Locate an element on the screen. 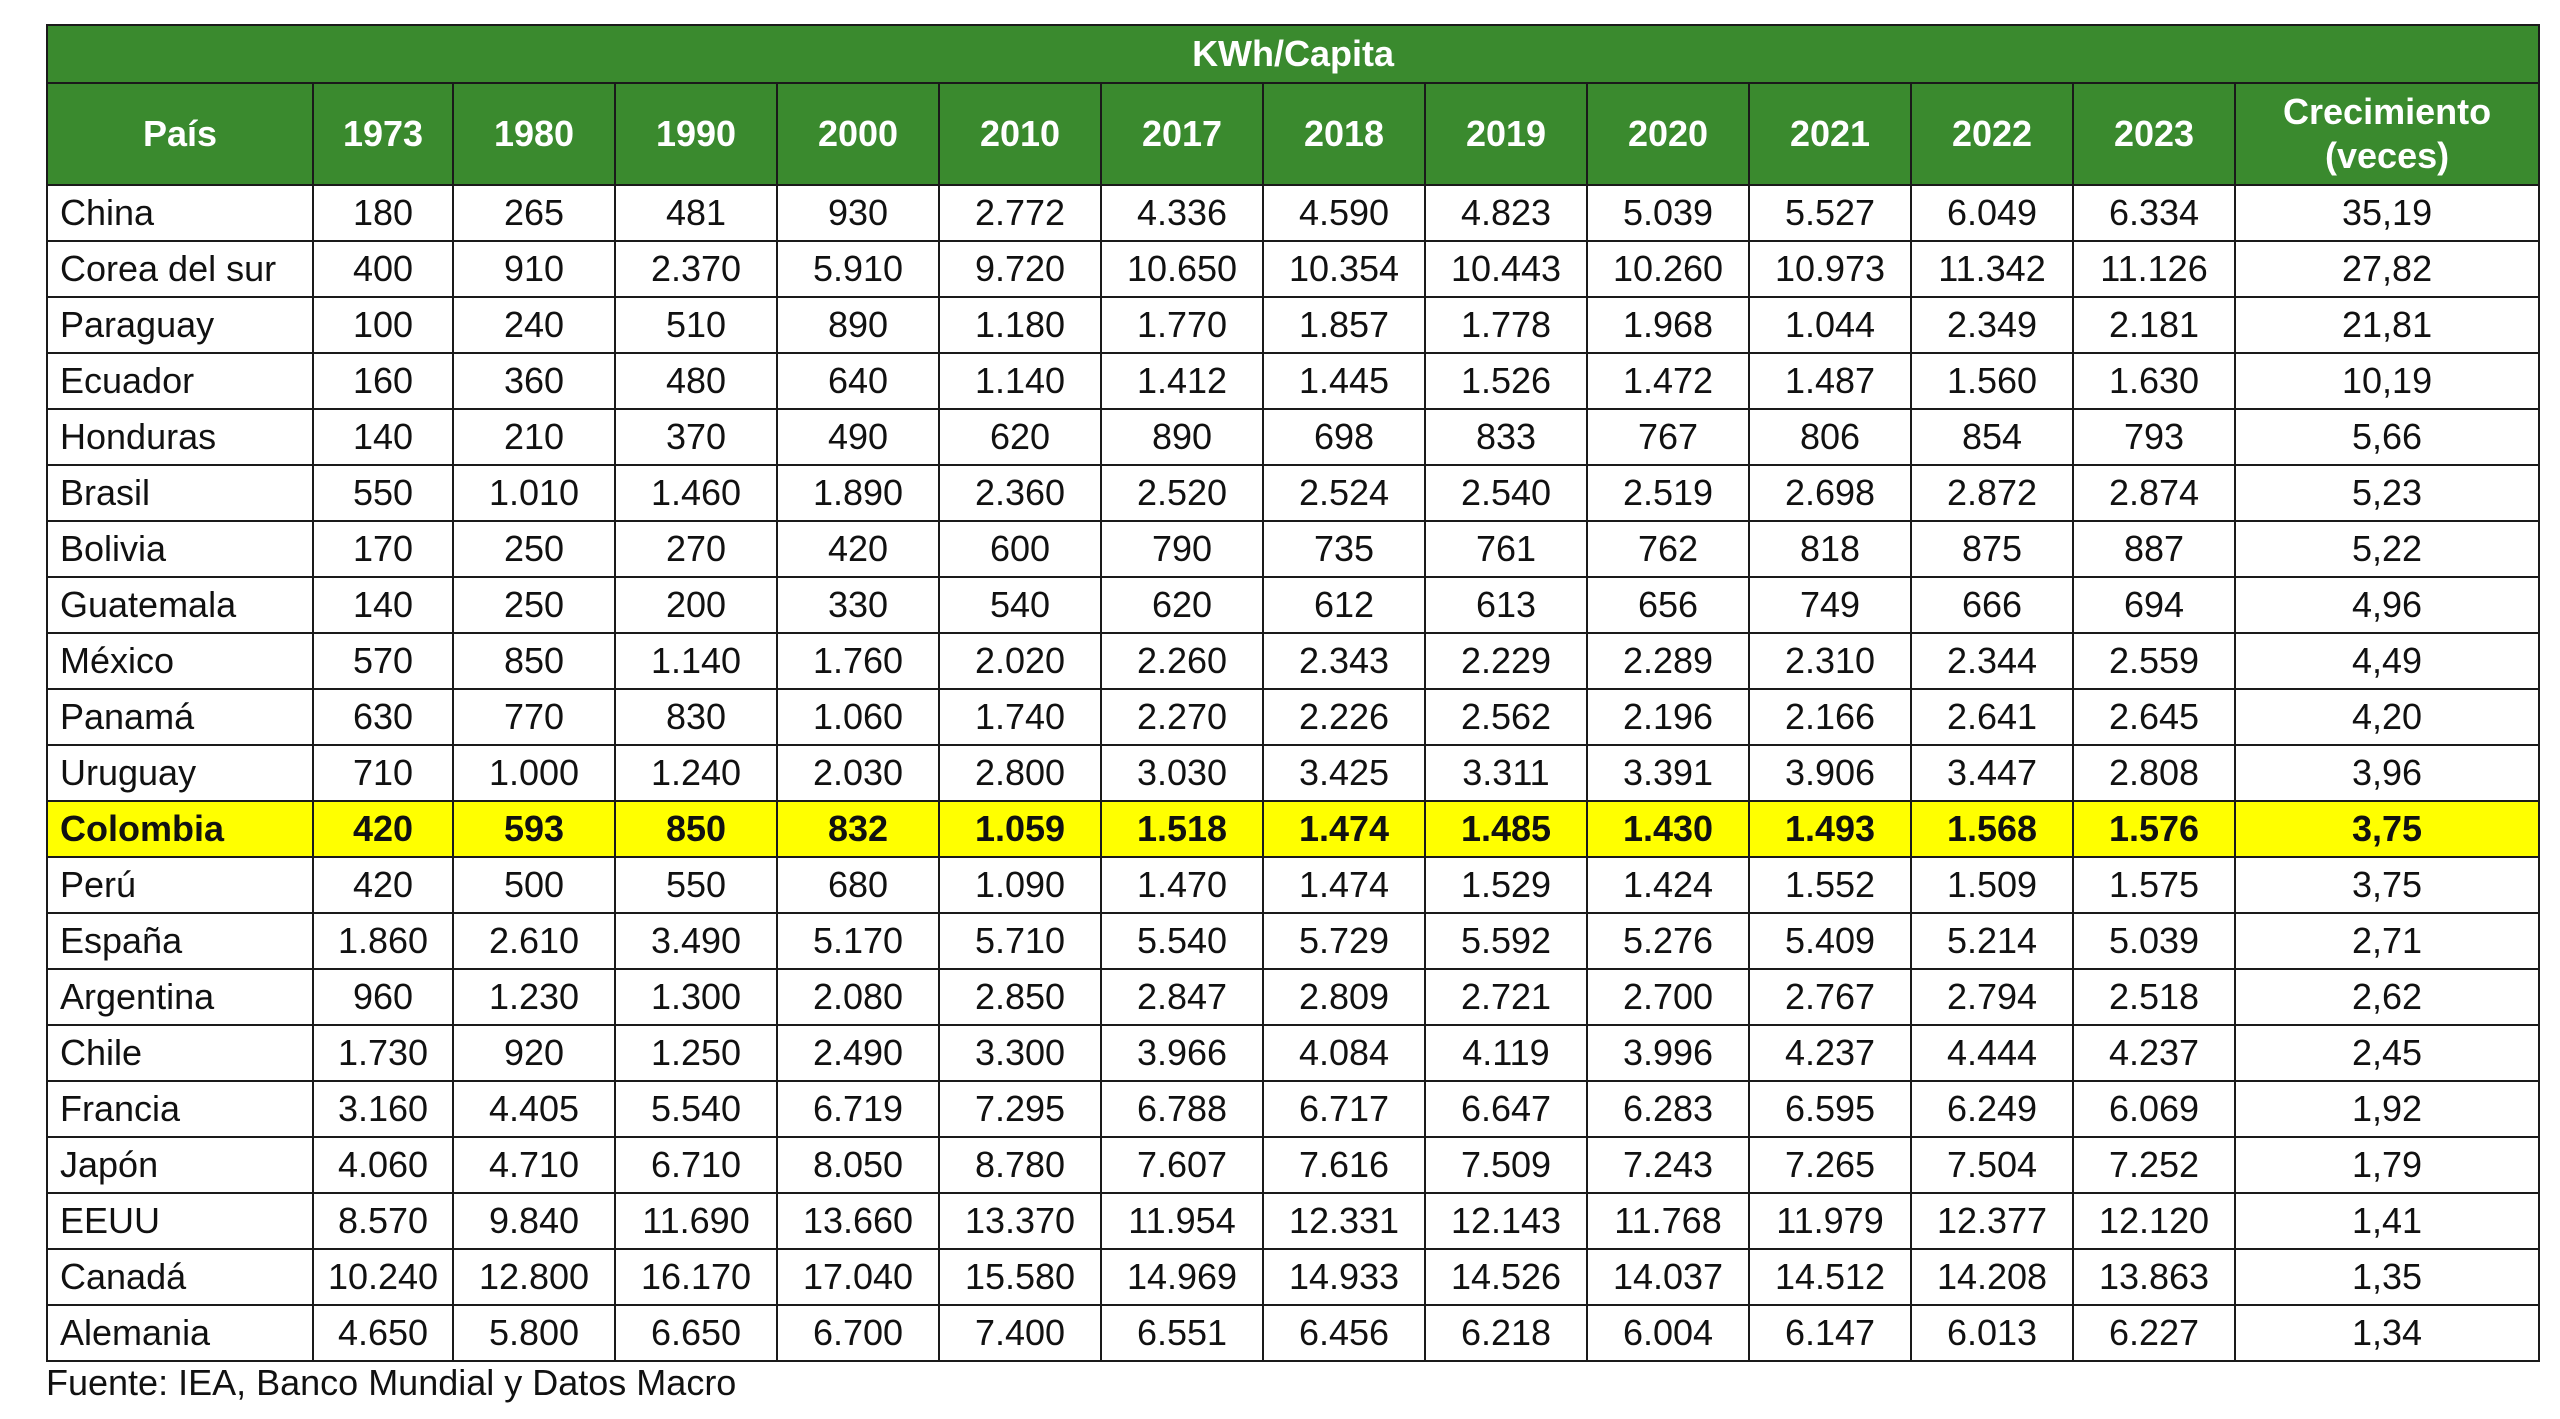 This screenshot has height=1419, width=2560. value-cell: 6.595 is located at coordinates (1830, 1109).